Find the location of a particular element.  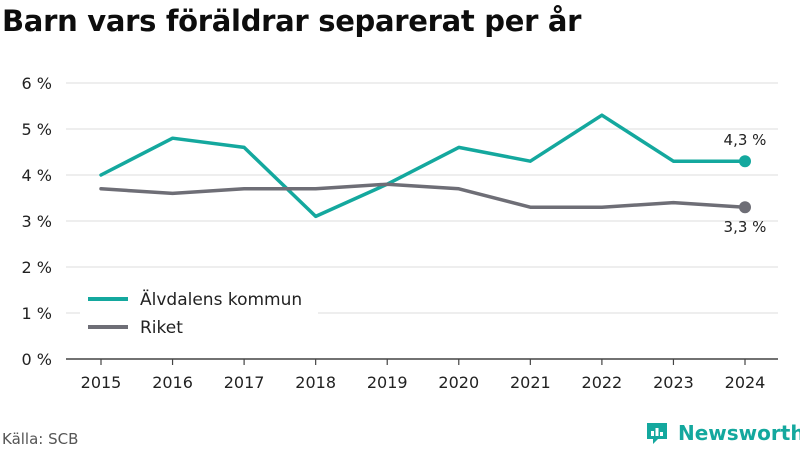

x-tick-label: 2018 is located at coordinates (315, 382).